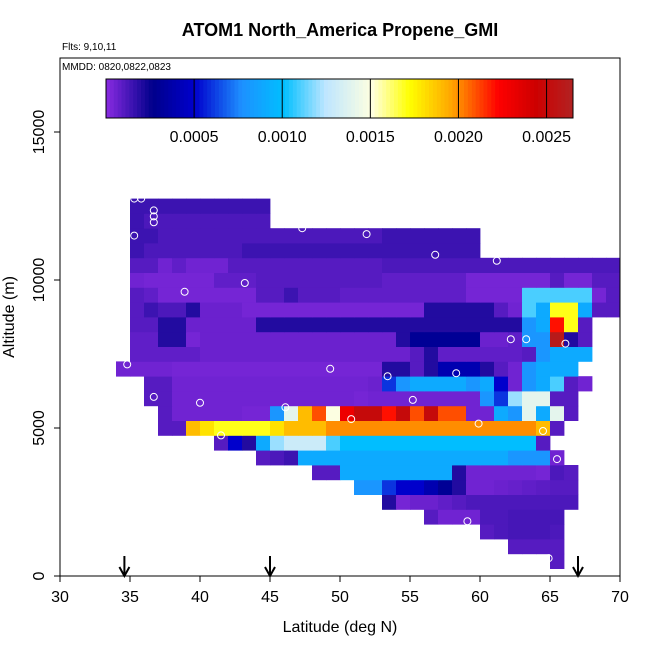 This screenshot has width=650, height=650. I want to click on x-axis-label: Latitude (deg N), so click(340, 627).